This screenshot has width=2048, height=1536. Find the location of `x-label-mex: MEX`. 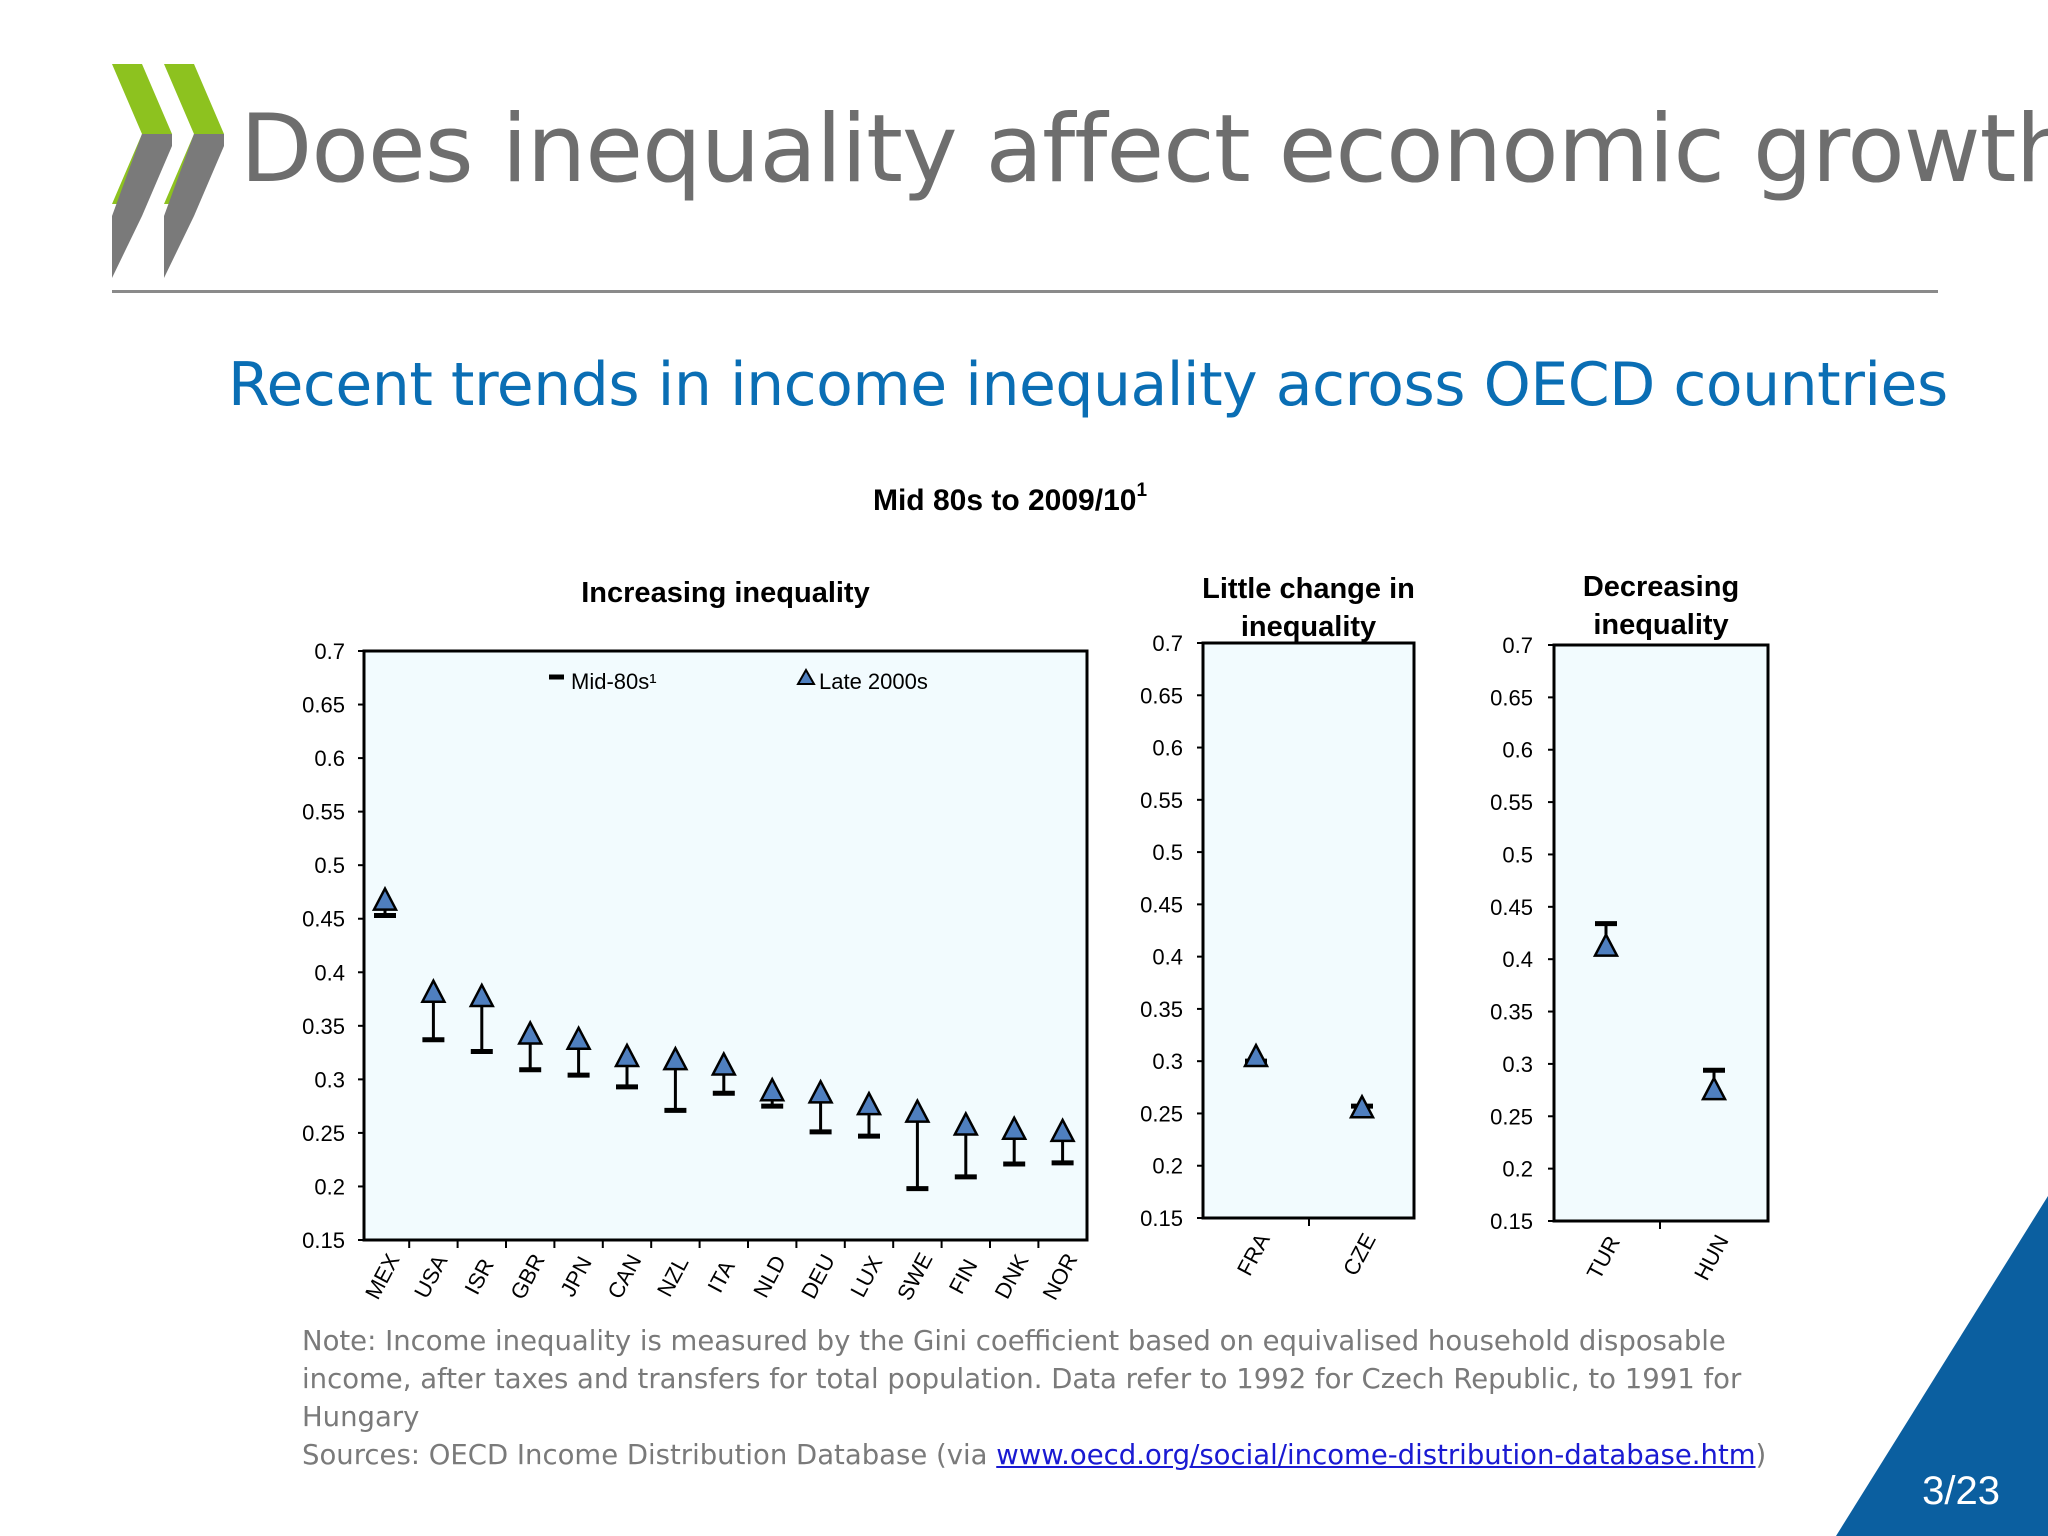

x-label-mex: MEX is located at coordinates (382, 1276).